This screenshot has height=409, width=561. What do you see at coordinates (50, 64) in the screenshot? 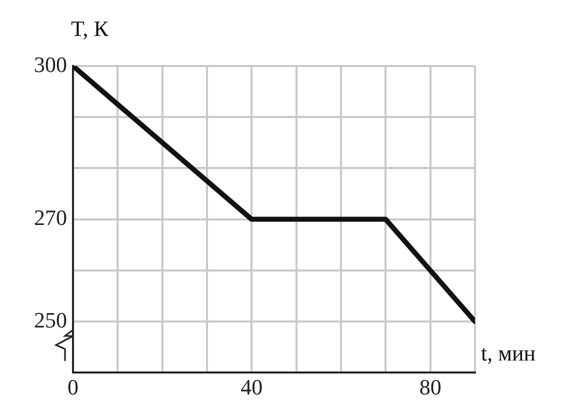
I see `y-tick-label: 300` at bounding box center [50, 64].